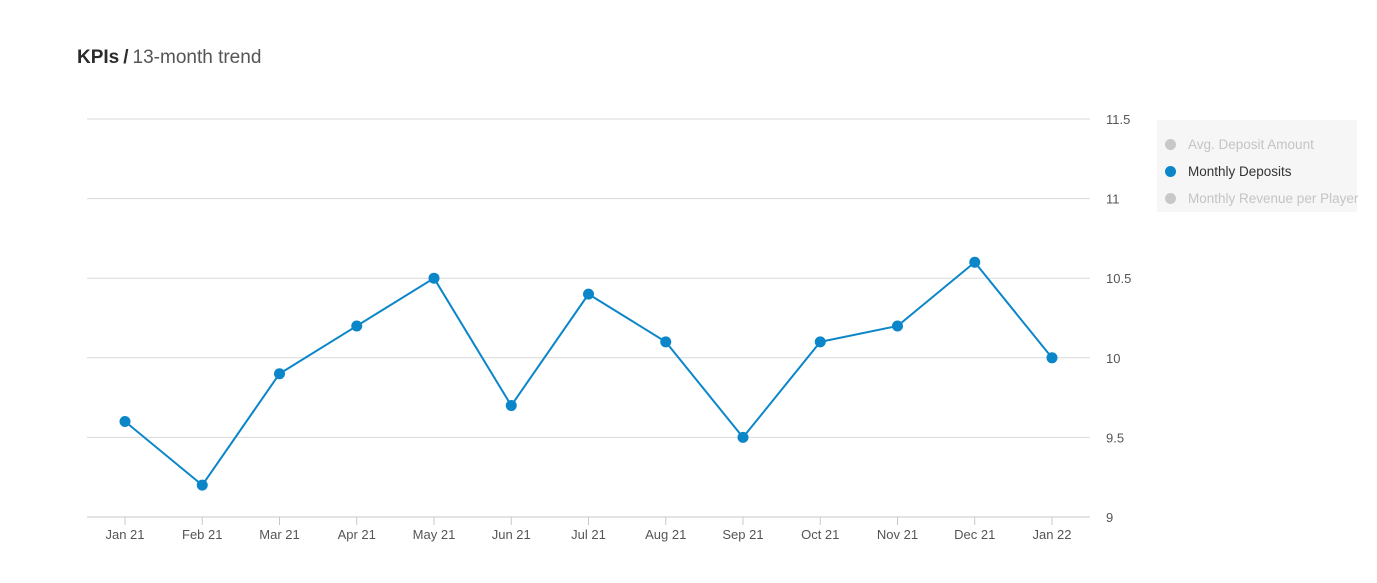 The height and width of the screenshot is (583, 1377). Describe the element at coordinates (897, 534) in the screenshot. I see `x-tick-label: Nov 21` at that location.